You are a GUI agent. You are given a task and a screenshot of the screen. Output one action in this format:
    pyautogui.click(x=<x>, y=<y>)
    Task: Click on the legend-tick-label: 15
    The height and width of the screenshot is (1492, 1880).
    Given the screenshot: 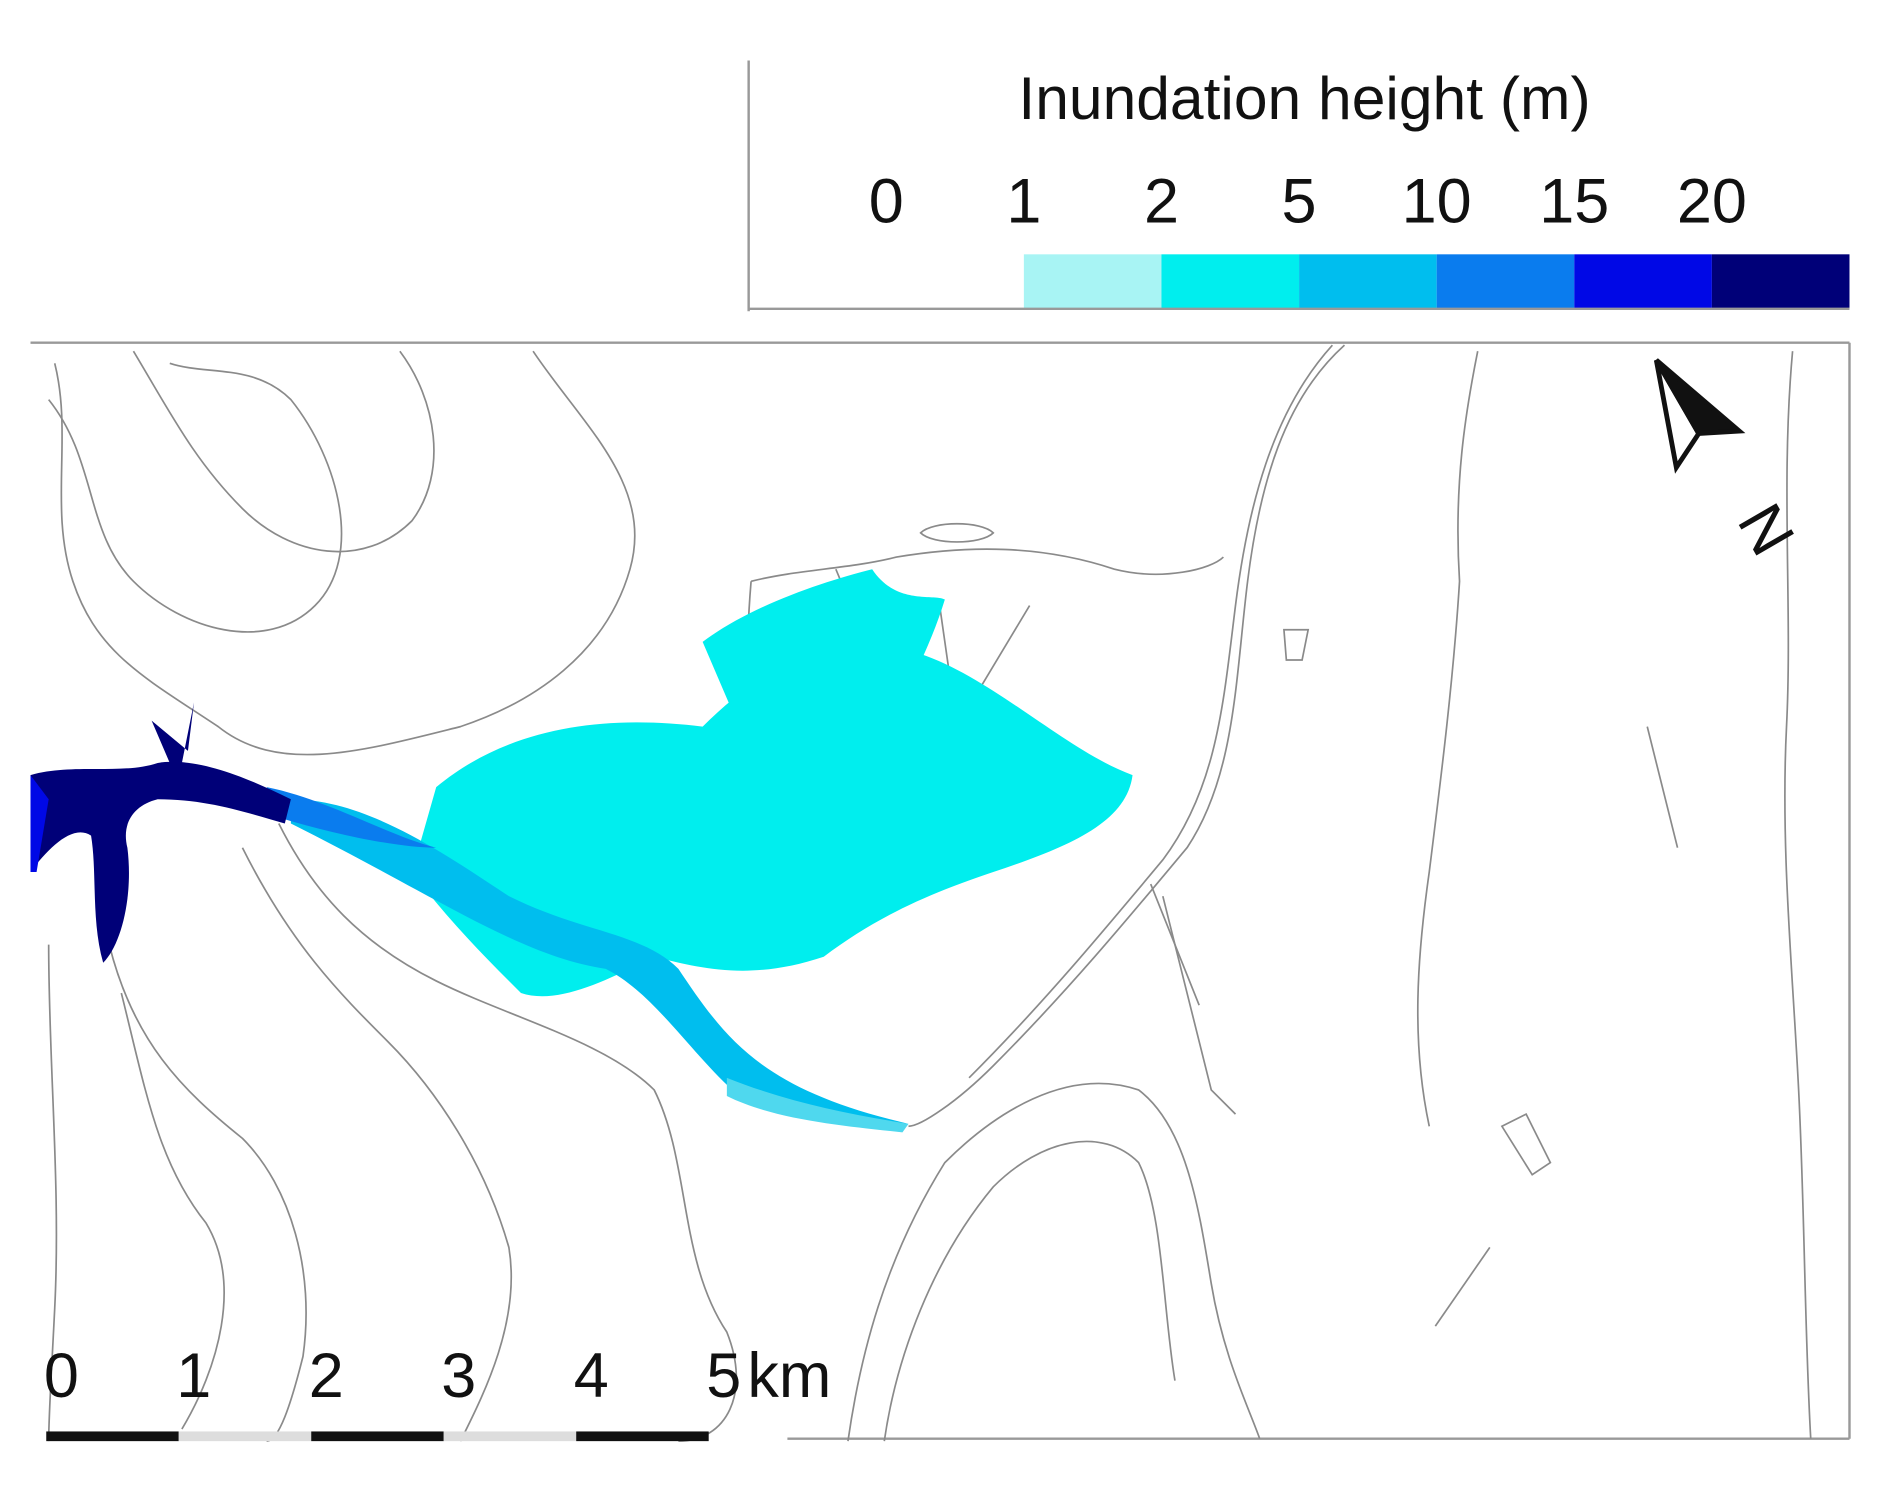 What is the action you would take?
    pyautogui.click(x=1574, y=202)
    